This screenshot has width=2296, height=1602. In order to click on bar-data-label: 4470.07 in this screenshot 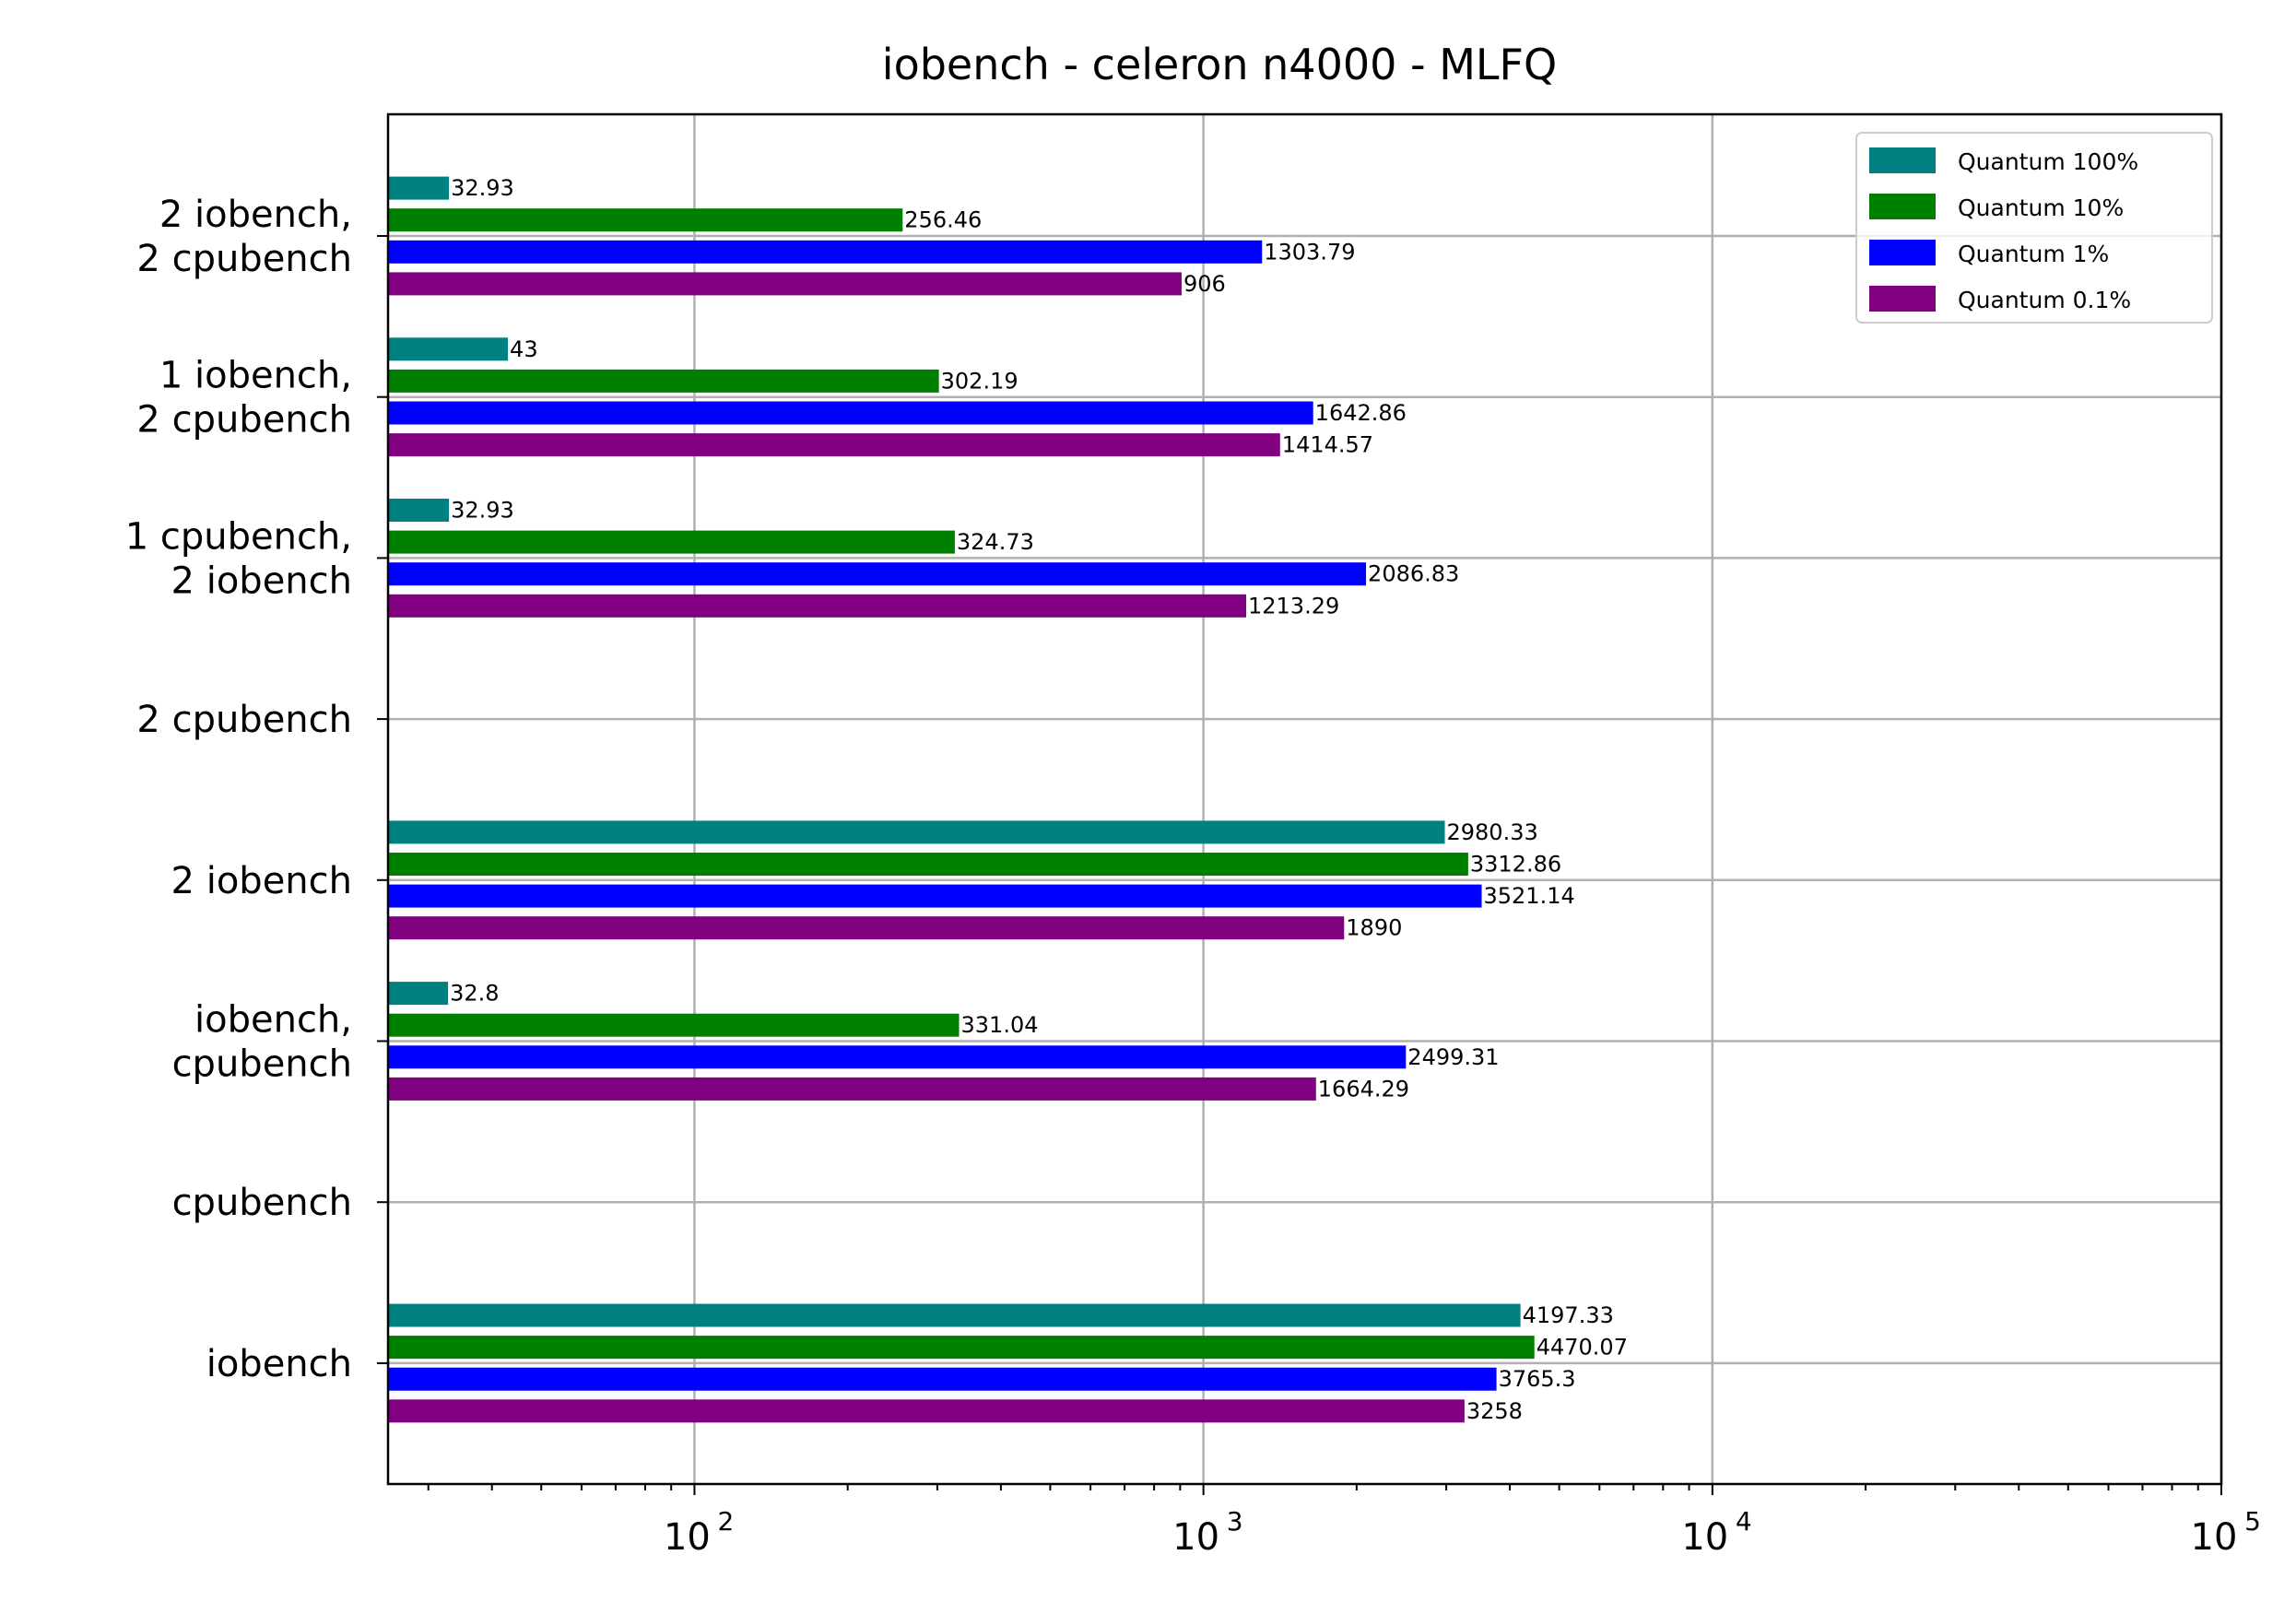, I will do `click(1583, 1348)`.